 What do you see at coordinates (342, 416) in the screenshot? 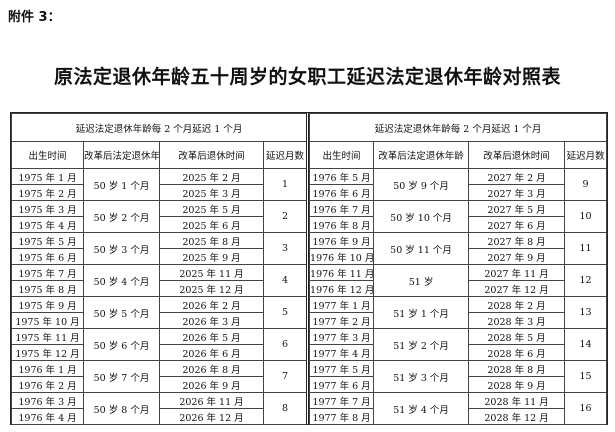
I see `birth-cell: 1977 年 8 月` at bounding box center [342, 416].